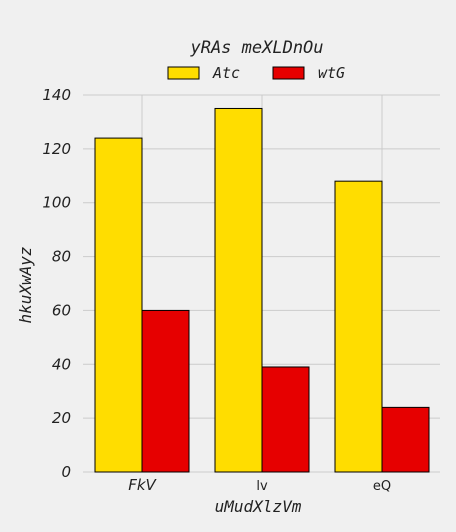 This screenshot has height=532, width=456. Describe the element at coordinates (256, 48) in the screenshot. I see `chart-title: yRAs meXLDnOu` at that location.